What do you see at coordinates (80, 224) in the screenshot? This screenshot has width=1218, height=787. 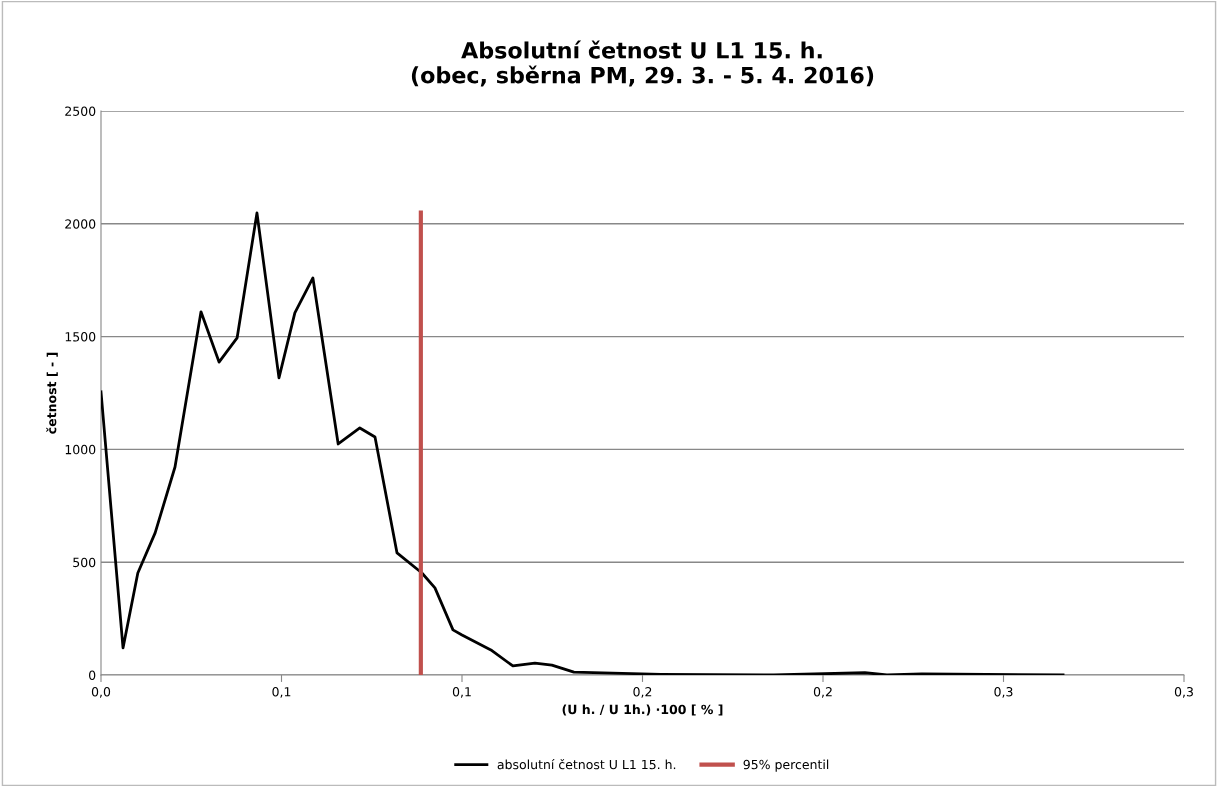 I see `y-tick-label: 2000` at bounding box center [80, 224].